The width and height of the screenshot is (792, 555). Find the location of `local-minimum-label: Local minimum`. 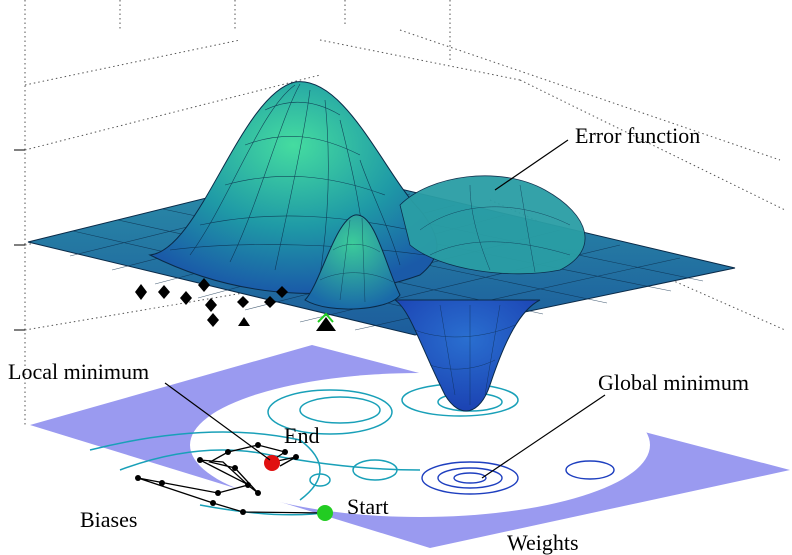

local-minimum-label: Local minimum is located at coordinates (78, 371).